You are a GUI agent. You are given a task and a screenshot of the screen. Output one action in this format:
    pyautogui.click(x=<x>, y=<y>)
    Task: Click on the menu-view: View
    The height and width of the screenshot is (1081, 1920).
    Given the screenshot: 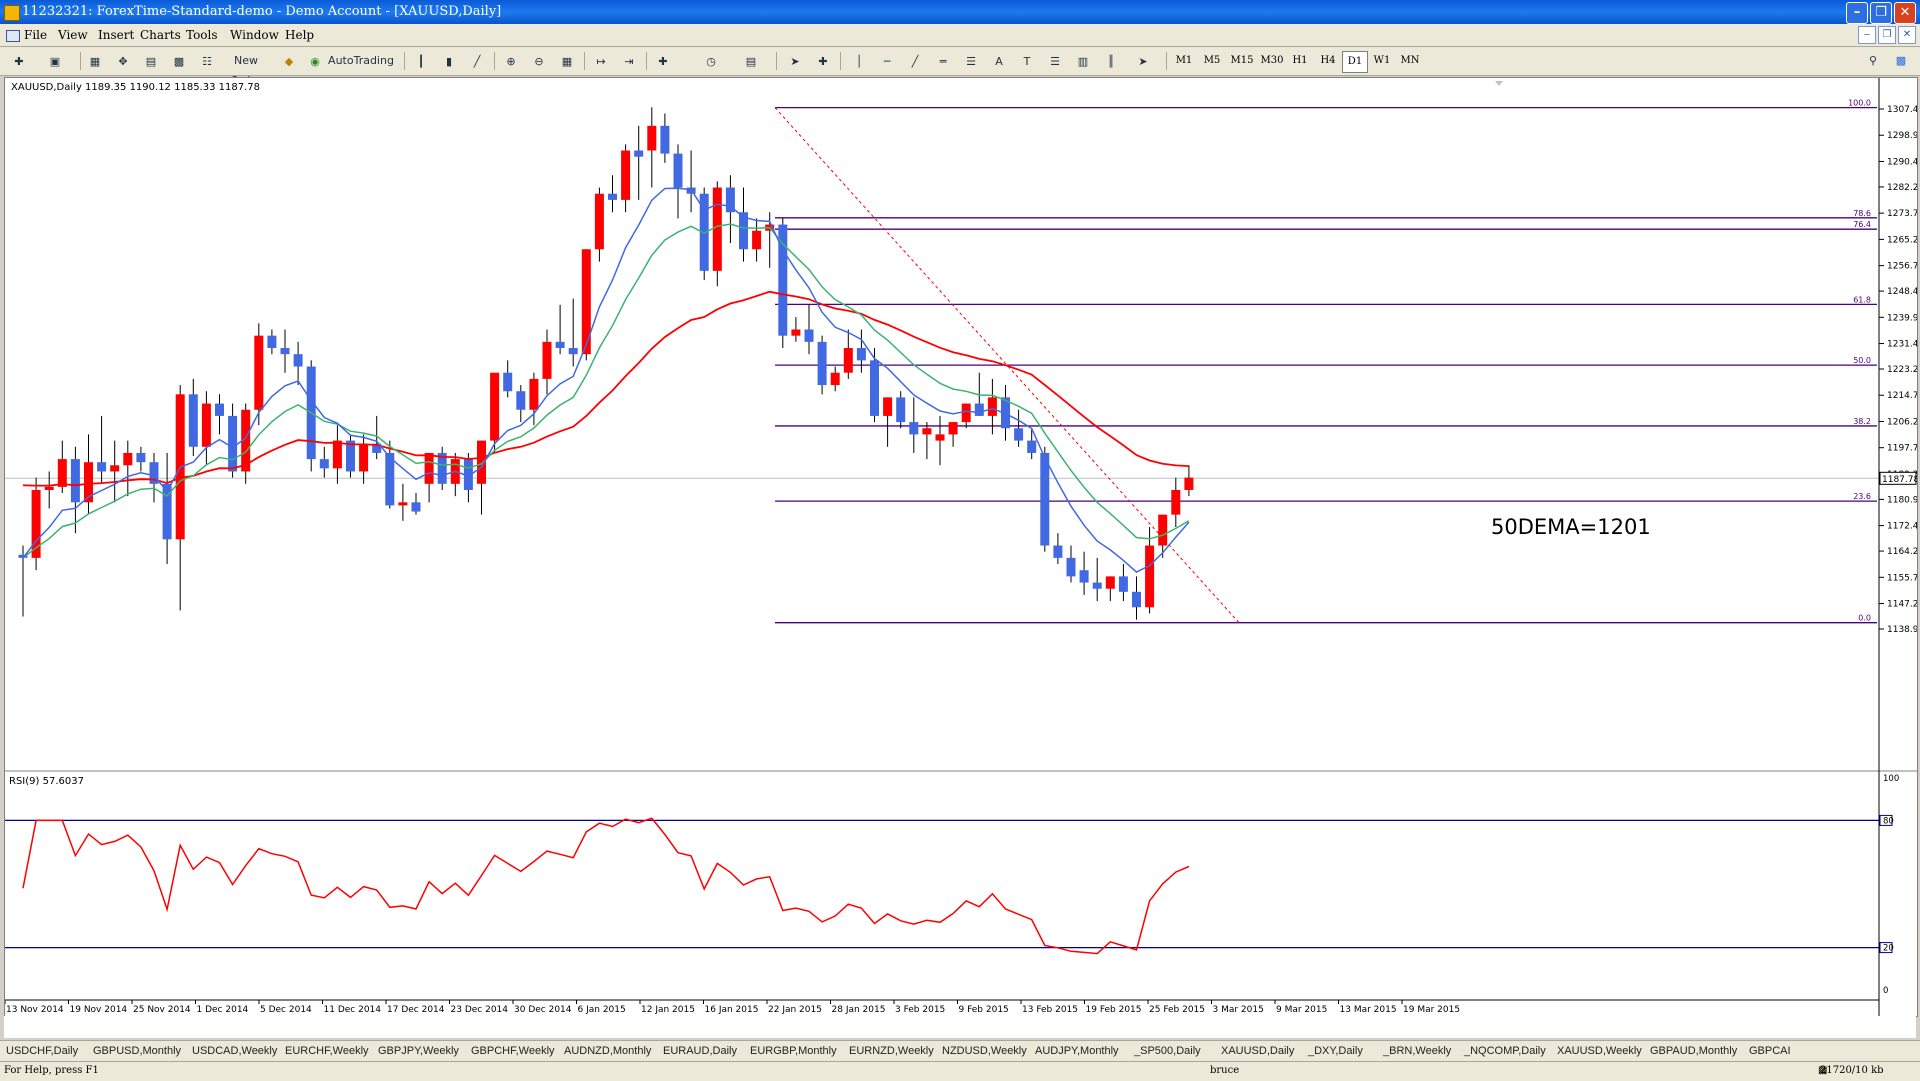 What is the action you would take?
    pyautogui.click(x=73, y=35)
    